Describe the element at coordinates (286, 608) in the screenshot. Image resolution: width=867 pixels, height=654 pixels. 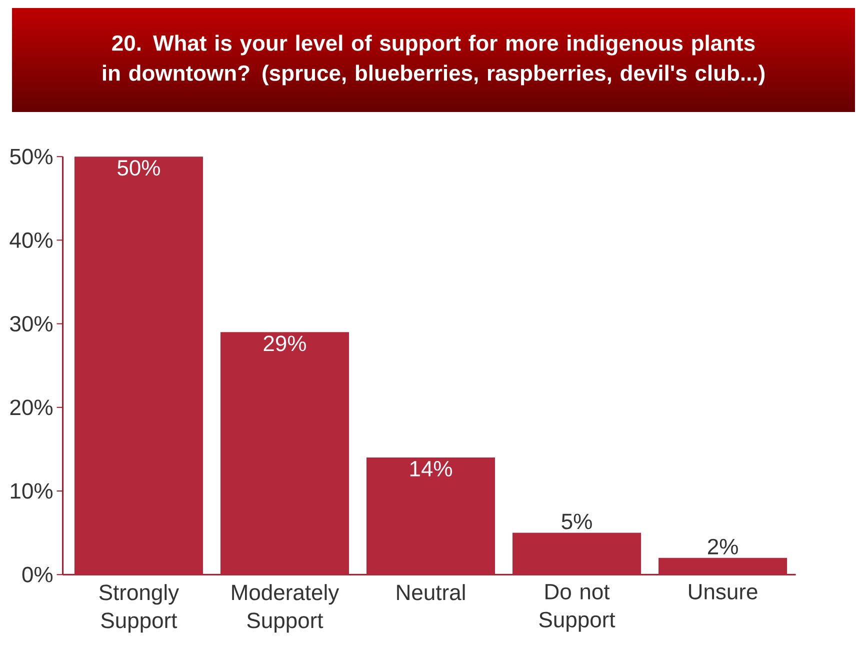
I see `x-tick-label: Moderately Support` at that location.